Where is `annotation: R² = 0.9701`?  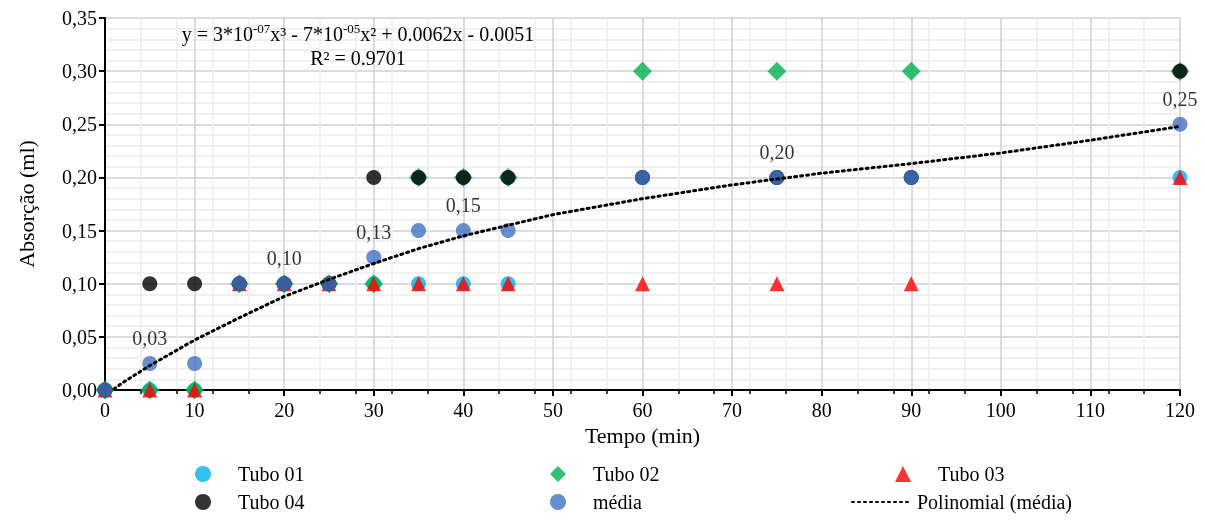
annotation: R² = 0.9701 is located at coordinates (358, 58).